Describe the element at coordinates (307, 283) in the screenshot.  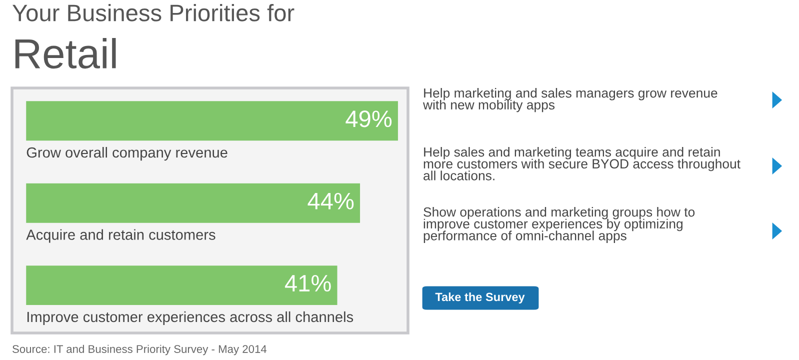
I see `data-label: 41%` at that location.